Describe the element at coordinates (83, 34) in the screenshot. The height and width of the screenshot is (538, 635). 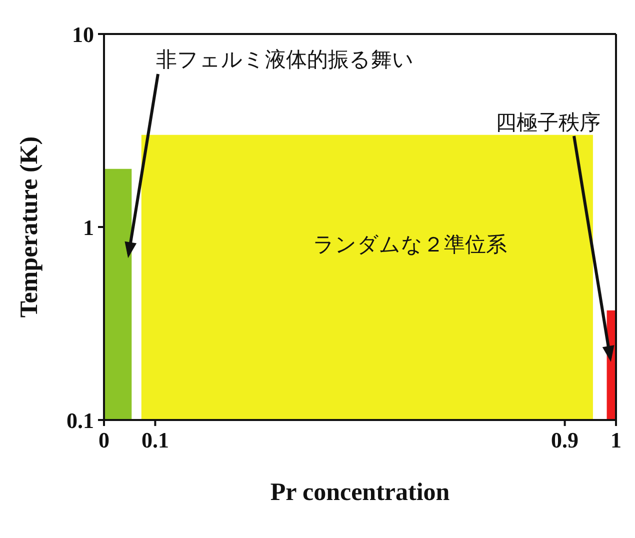
I see `y-tick-label: 10` at that location.